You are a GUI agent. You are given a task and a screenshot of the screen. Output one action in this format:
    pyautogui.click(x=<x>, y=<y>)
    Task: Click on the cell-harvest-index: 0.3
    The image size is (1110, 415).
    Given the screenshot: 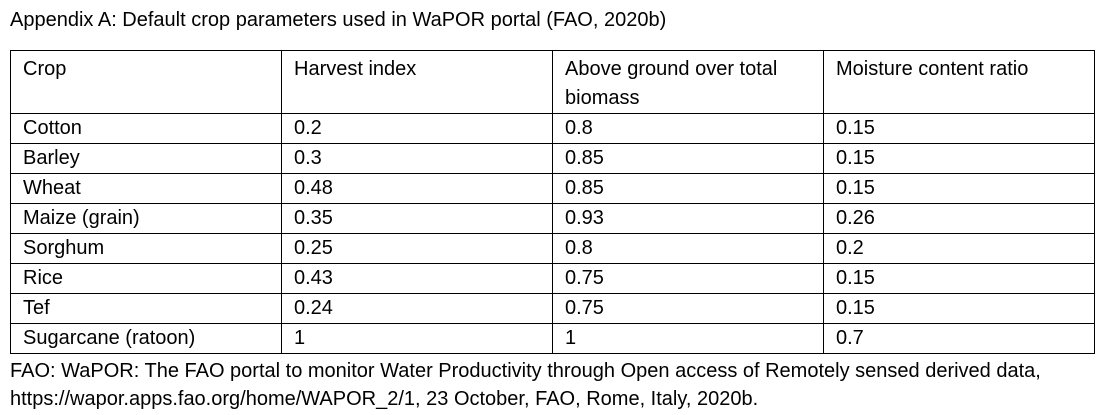 What is the action you would take?
    pyautogui.click(x=417, y=158)
    